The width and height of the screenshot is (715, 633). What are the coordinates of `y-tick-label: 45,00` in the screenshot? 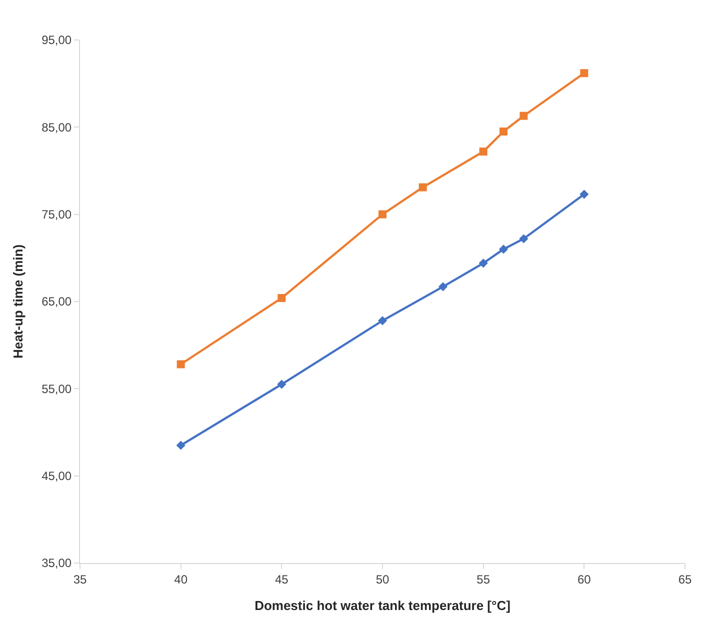 It's located at (57, 476).